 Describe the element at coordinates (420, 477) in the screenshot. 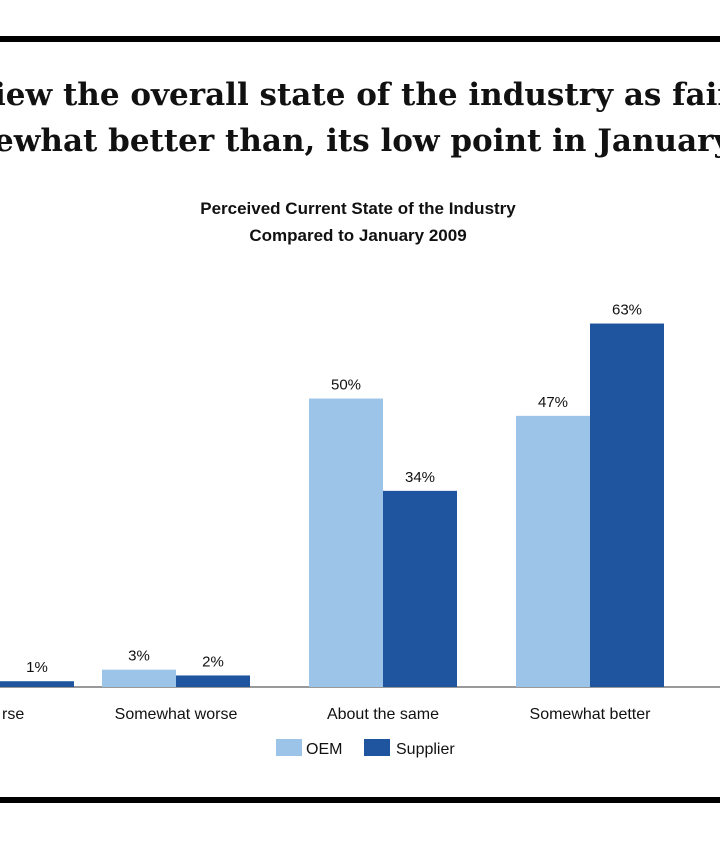

I see `data-label-supplier-2: 34%` at that location.